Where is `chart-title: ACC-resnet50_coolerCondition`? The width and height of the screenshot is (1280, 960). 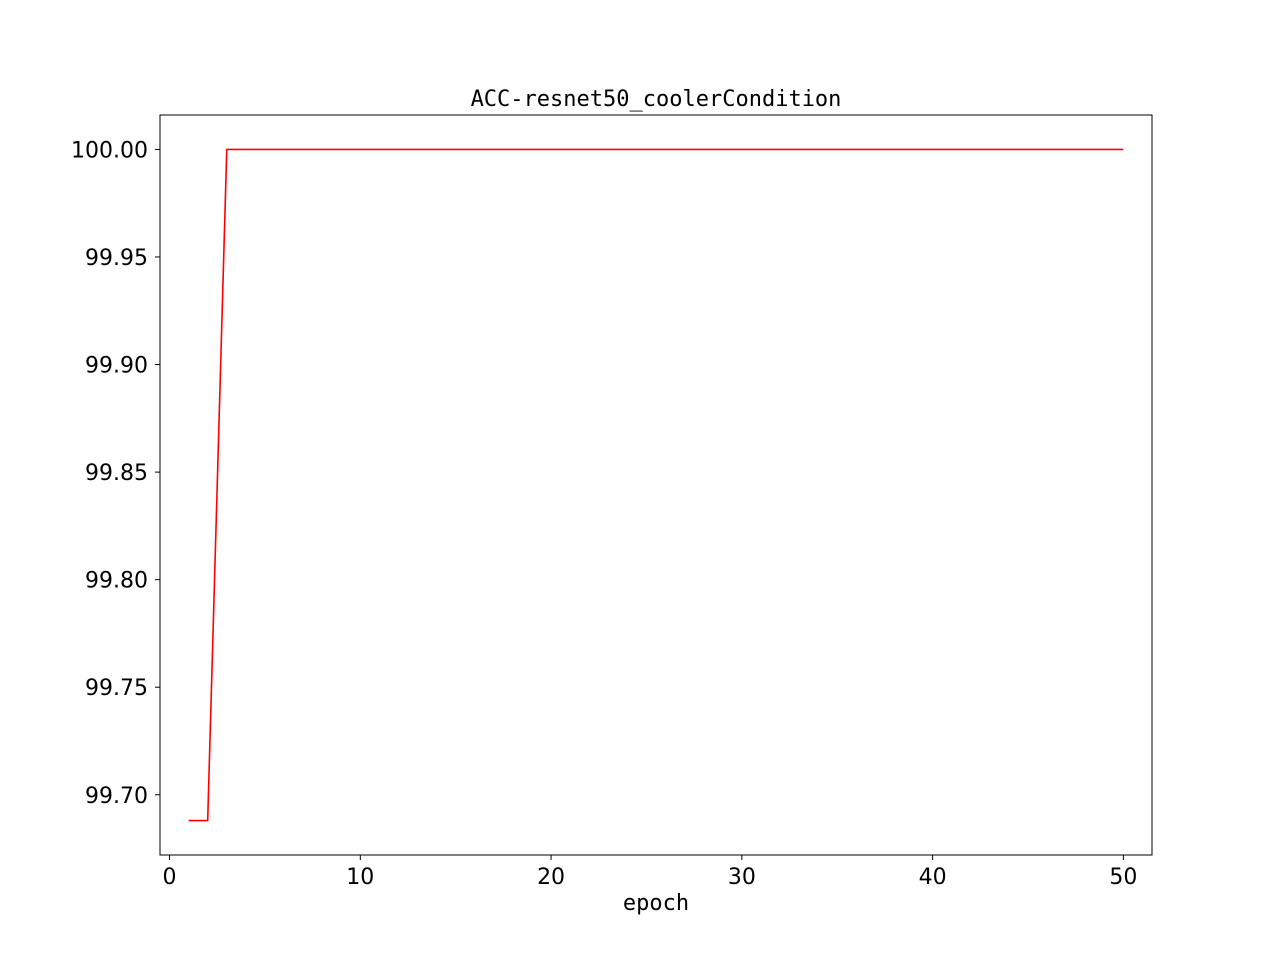
chart-title: ACC-resnet50_coolerCondition is located at coordinates (656, 99).